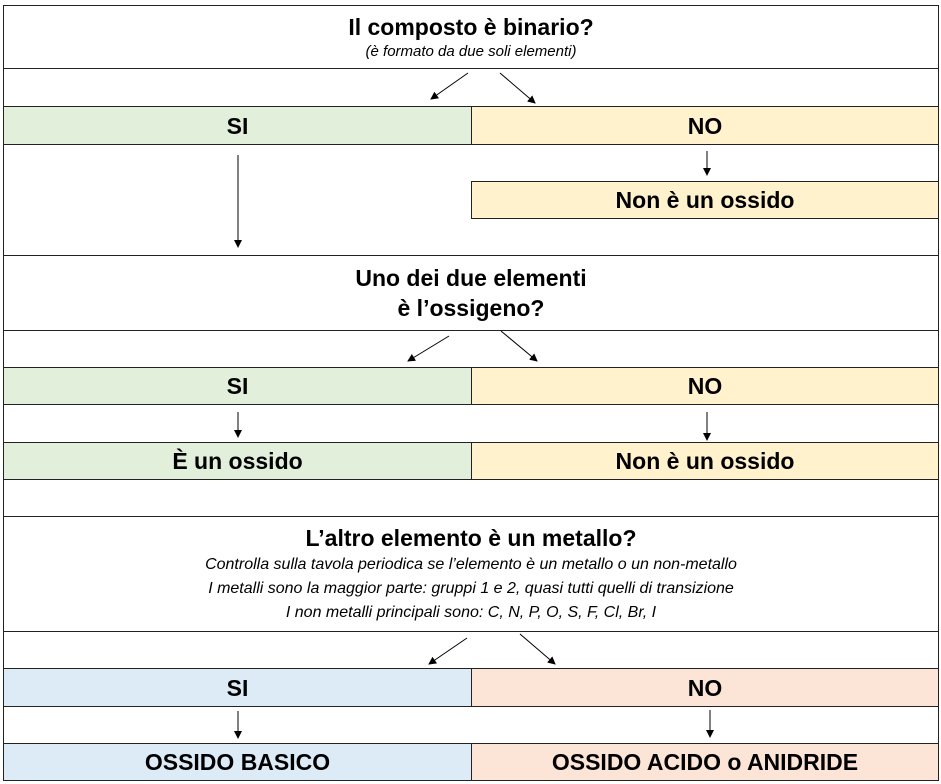 The image size is (941, 784). I want to click on question-1-title: Il composto è binario?, so click(471, 27).